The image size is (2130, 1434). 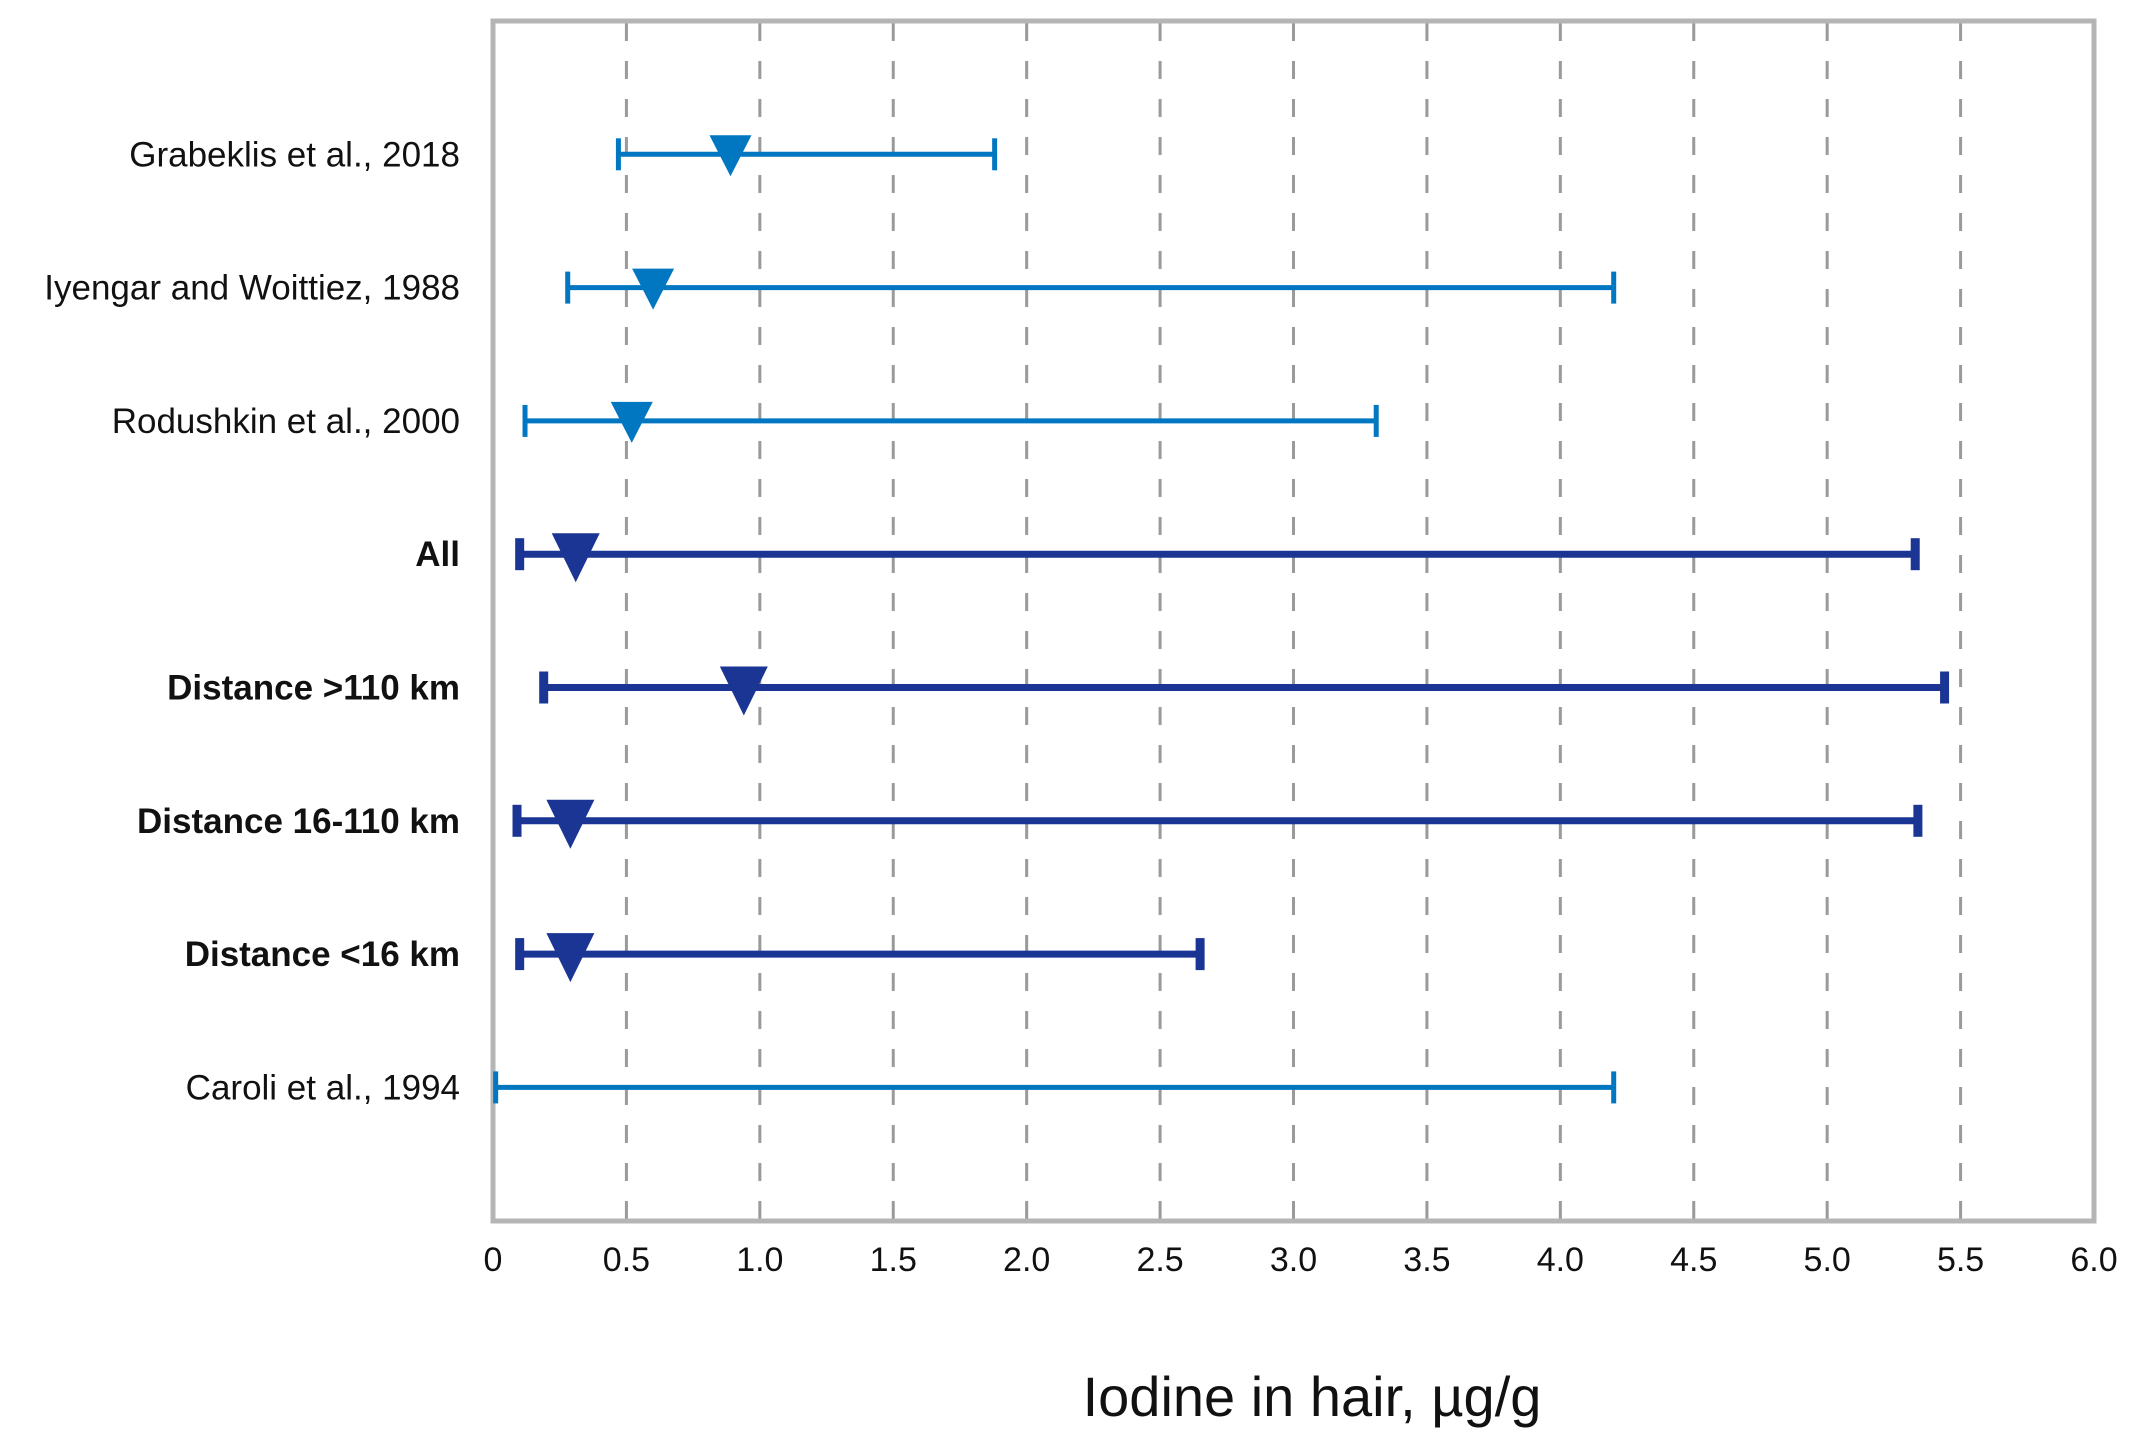 What do you see at coordinates (626, 1260) in the screenshot?
I see `x-tick-label: 0.5` at bounding box center [626, 1260].